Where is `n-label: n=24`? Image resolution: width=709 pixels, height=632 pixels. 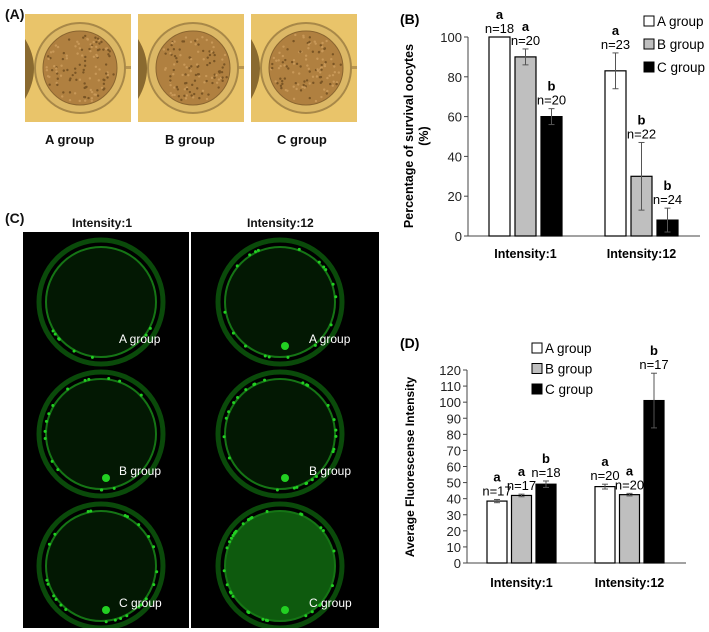
n-label: n=24 is located at coordinates (667, 199).